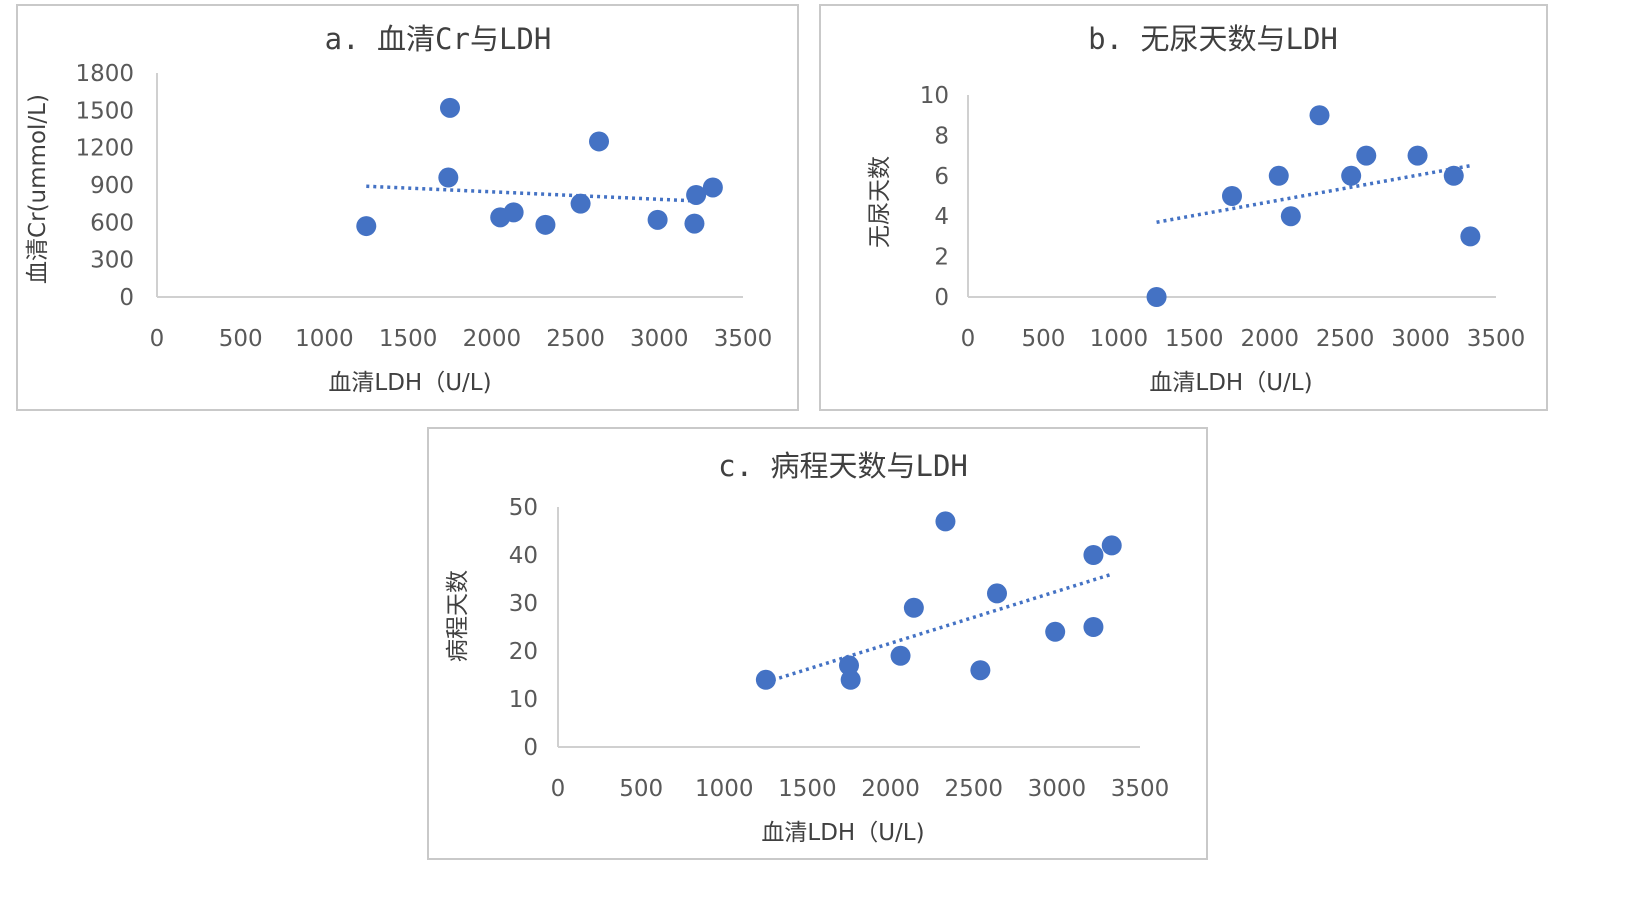 The height and width of the screenshot is (909, 1648). I want to click on chart-c-x-tick-label: 1500, so click(807, 789).